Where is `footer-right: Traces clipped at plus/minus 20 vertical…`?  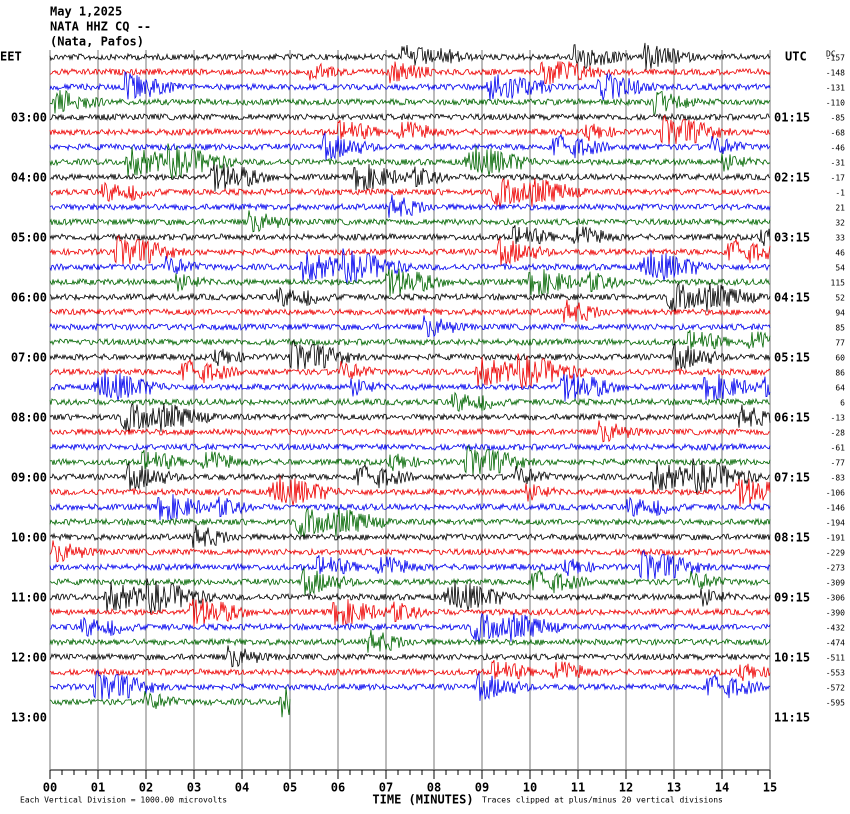
footer-right: Traces clipped at plus/minus 20 vertical… is located at coordinates (602, 800).